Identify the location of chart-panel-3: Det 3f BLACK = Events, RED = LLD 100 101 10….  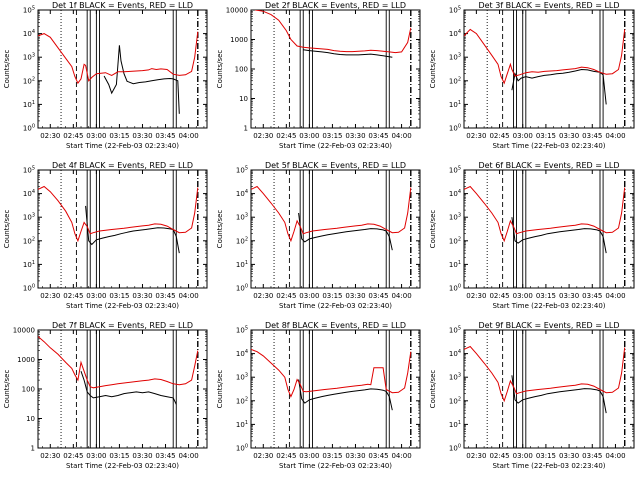
(532, 75).